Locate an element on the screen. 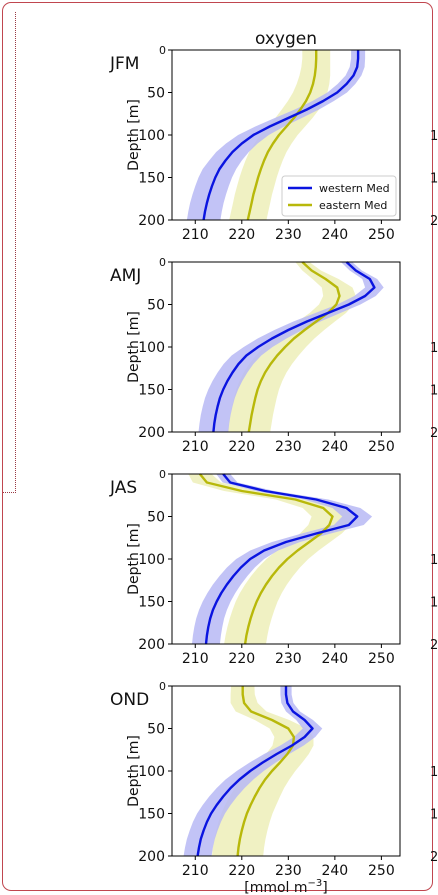 This screenshot has height=895, width=438. left-edge-strip is located at coordinates (9, 252).